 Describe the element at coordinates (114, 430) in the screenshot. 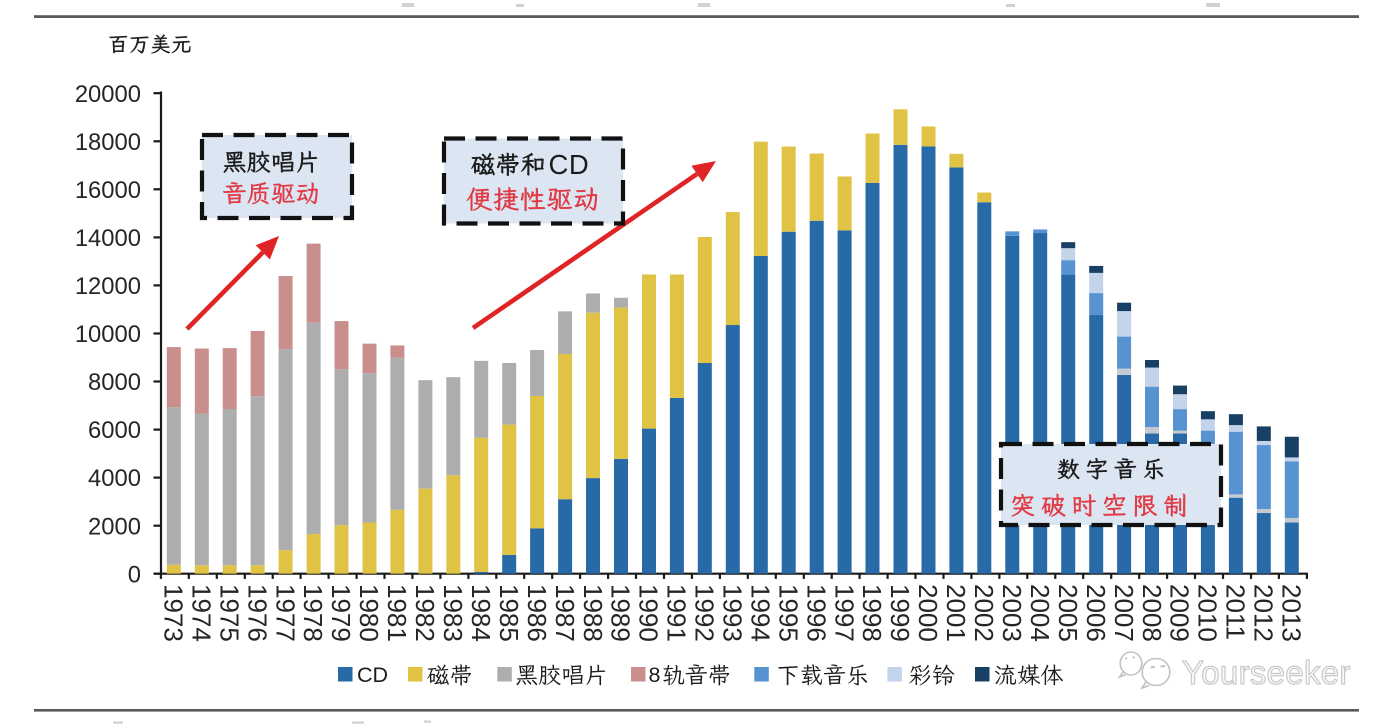

I see `svg-text: 6000` at that location.